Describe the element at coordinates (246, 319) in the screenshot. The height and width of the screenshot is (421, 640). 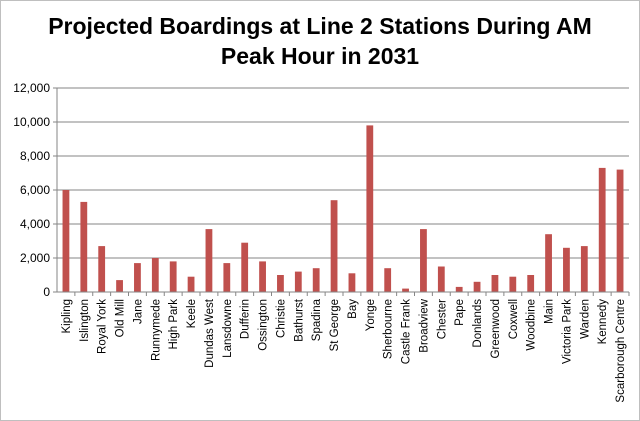
I see `x-tick-label: Dufferin` at that location.